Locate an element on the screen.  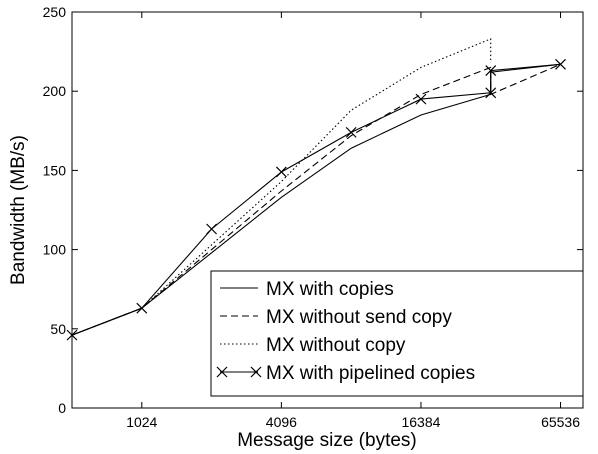
legend-label: MX with pipelined copies is located at coordinates (370, 373).